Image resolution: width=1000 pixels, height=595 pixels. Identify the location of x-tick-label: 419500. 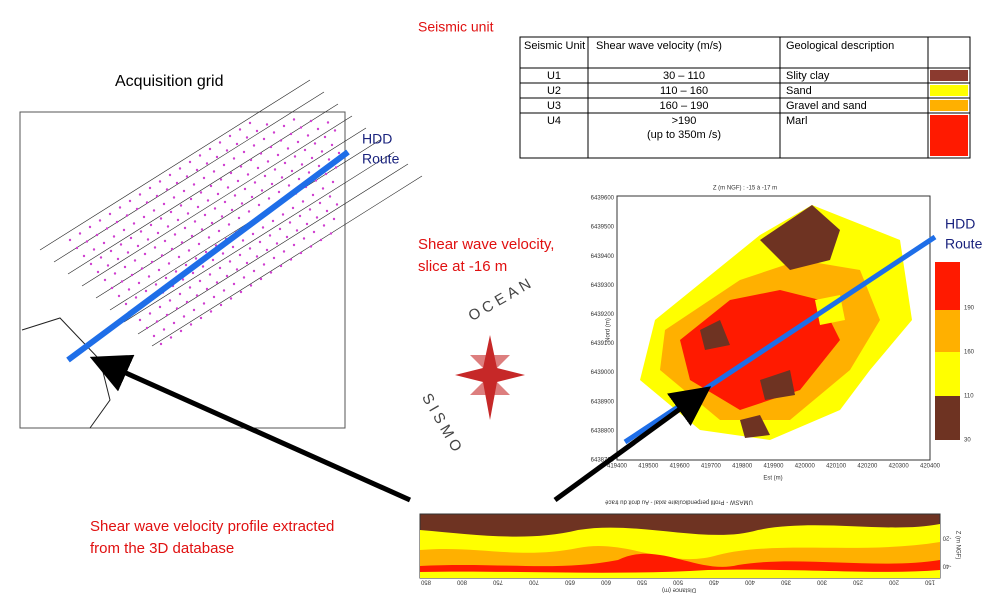
(648, 467).